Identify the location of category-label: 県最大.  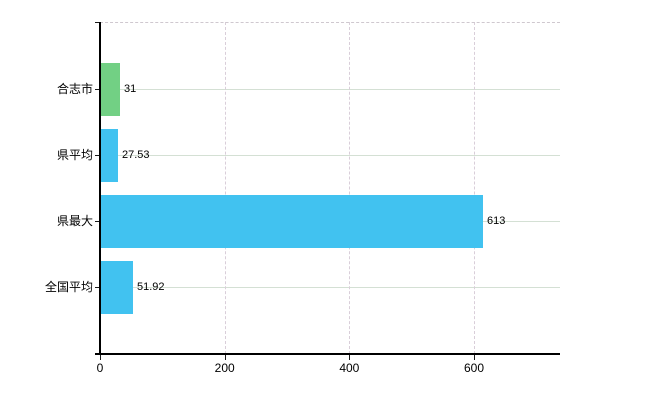
(74, 221).